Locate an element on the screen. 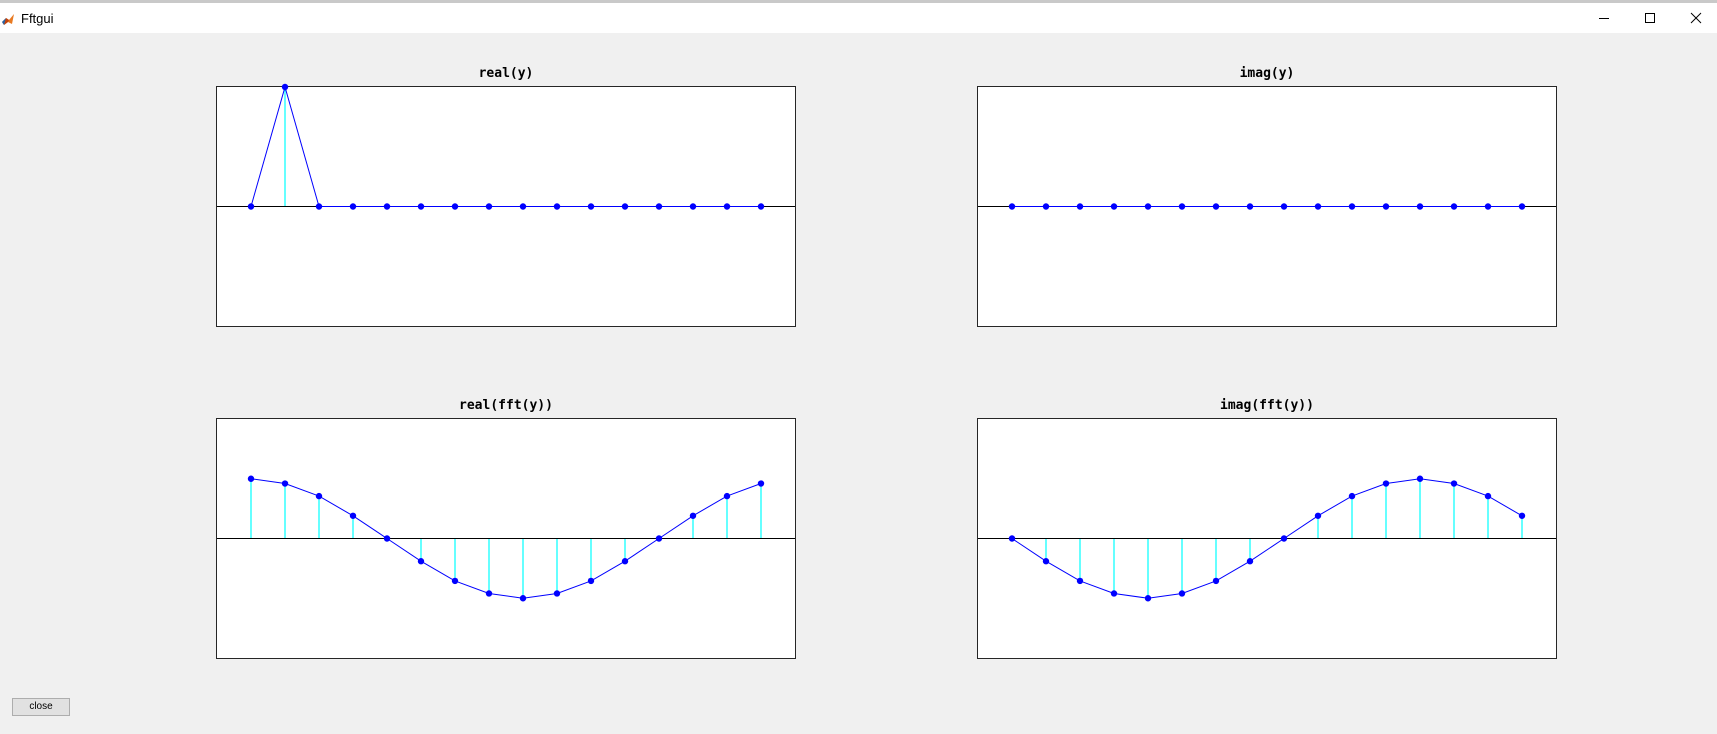 The width and height of the screenshot is (1717, 734). axes-real-y is located at coordinates (506, 205).